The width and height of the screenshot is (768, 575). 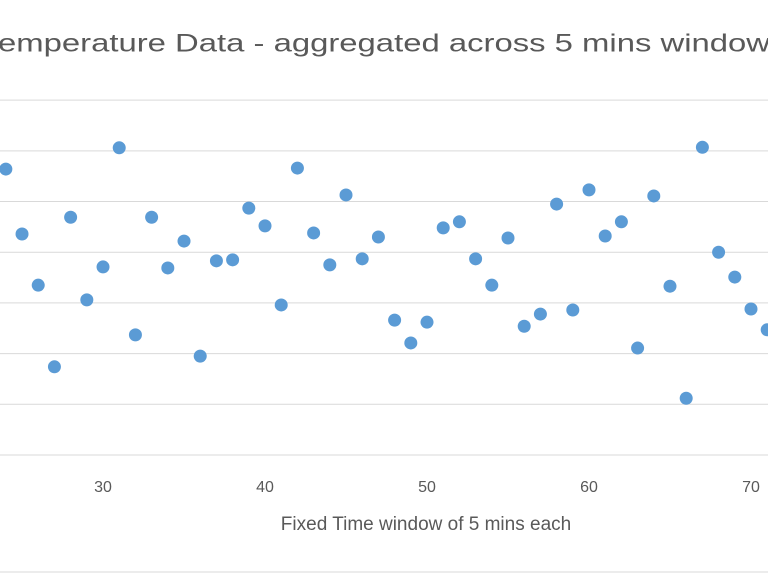 What do you see at coordinates (751, 487) in the screenshot?
I see `x-tick-label: 70` at bounding box center [751, 487].